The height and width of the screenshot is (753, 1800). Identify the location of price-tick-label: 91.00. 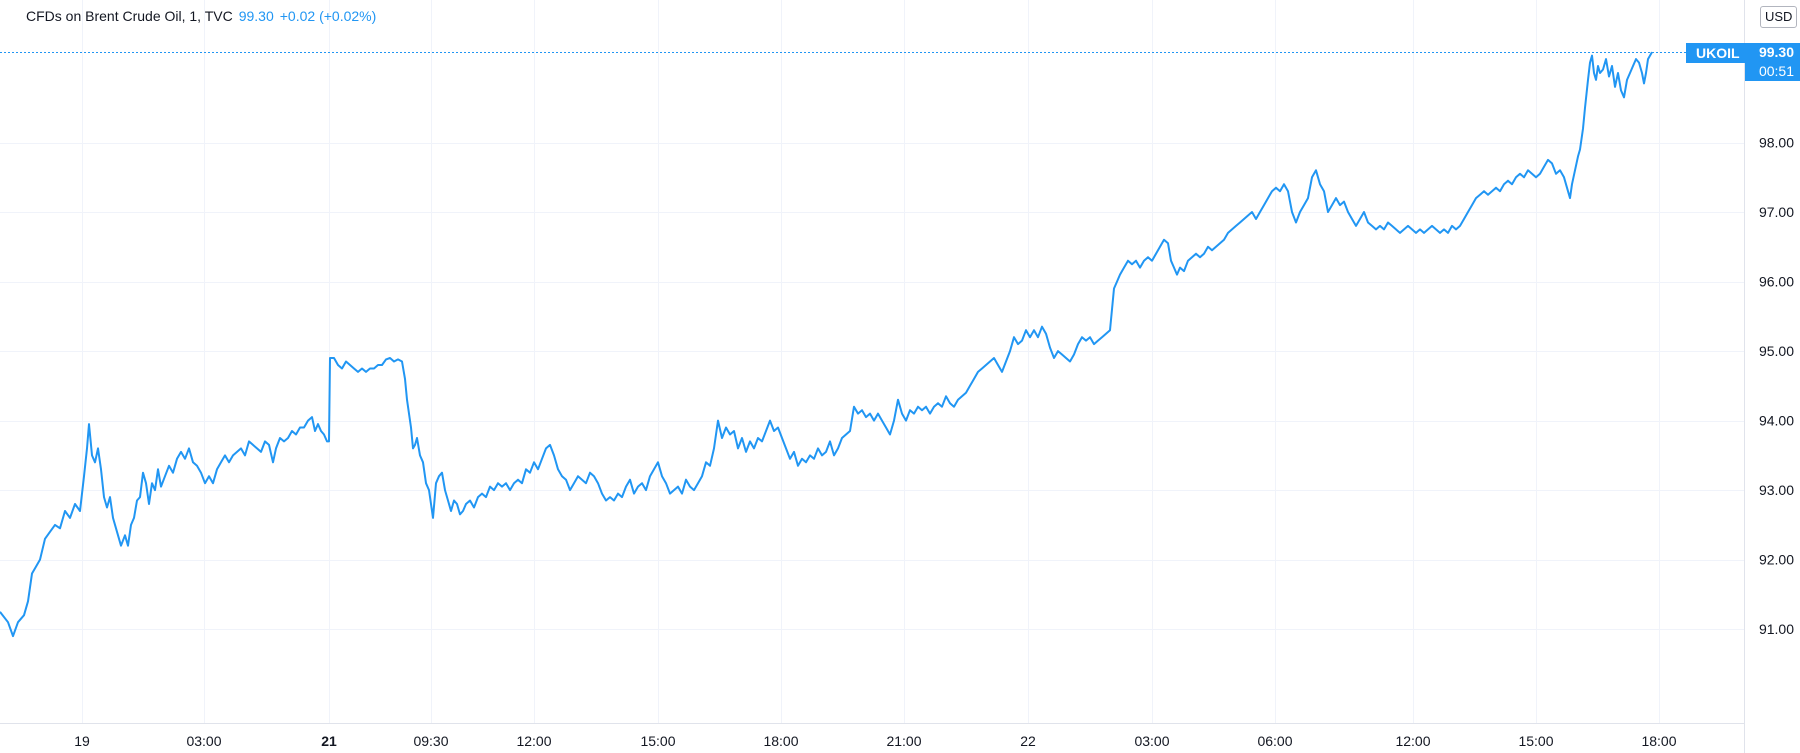
(1776, 629).